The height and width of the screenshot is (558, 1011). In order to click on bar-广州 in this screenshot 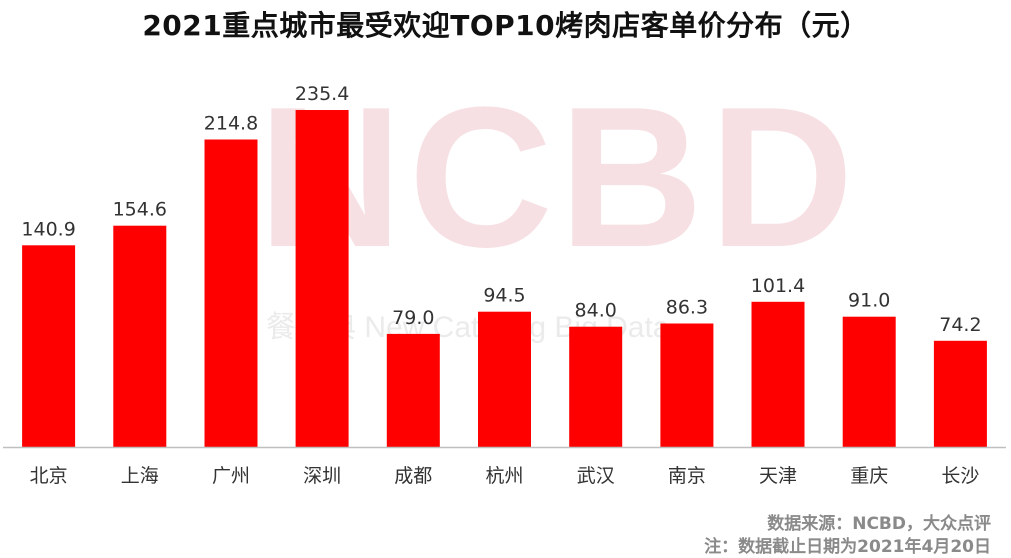, I will do `click(231, 293)`.